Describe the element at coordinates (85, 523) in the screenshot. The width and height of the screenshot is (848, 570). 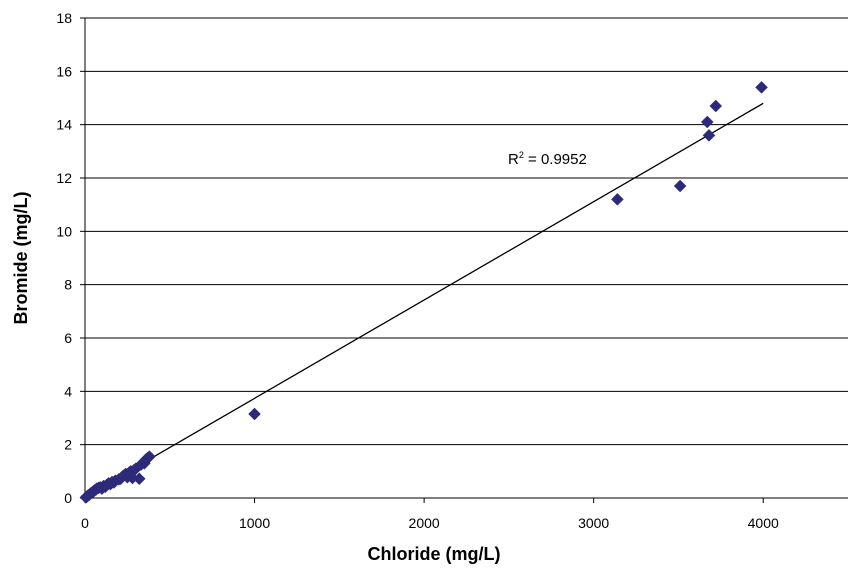
I see `x-tick-label-0: 0` at that location.